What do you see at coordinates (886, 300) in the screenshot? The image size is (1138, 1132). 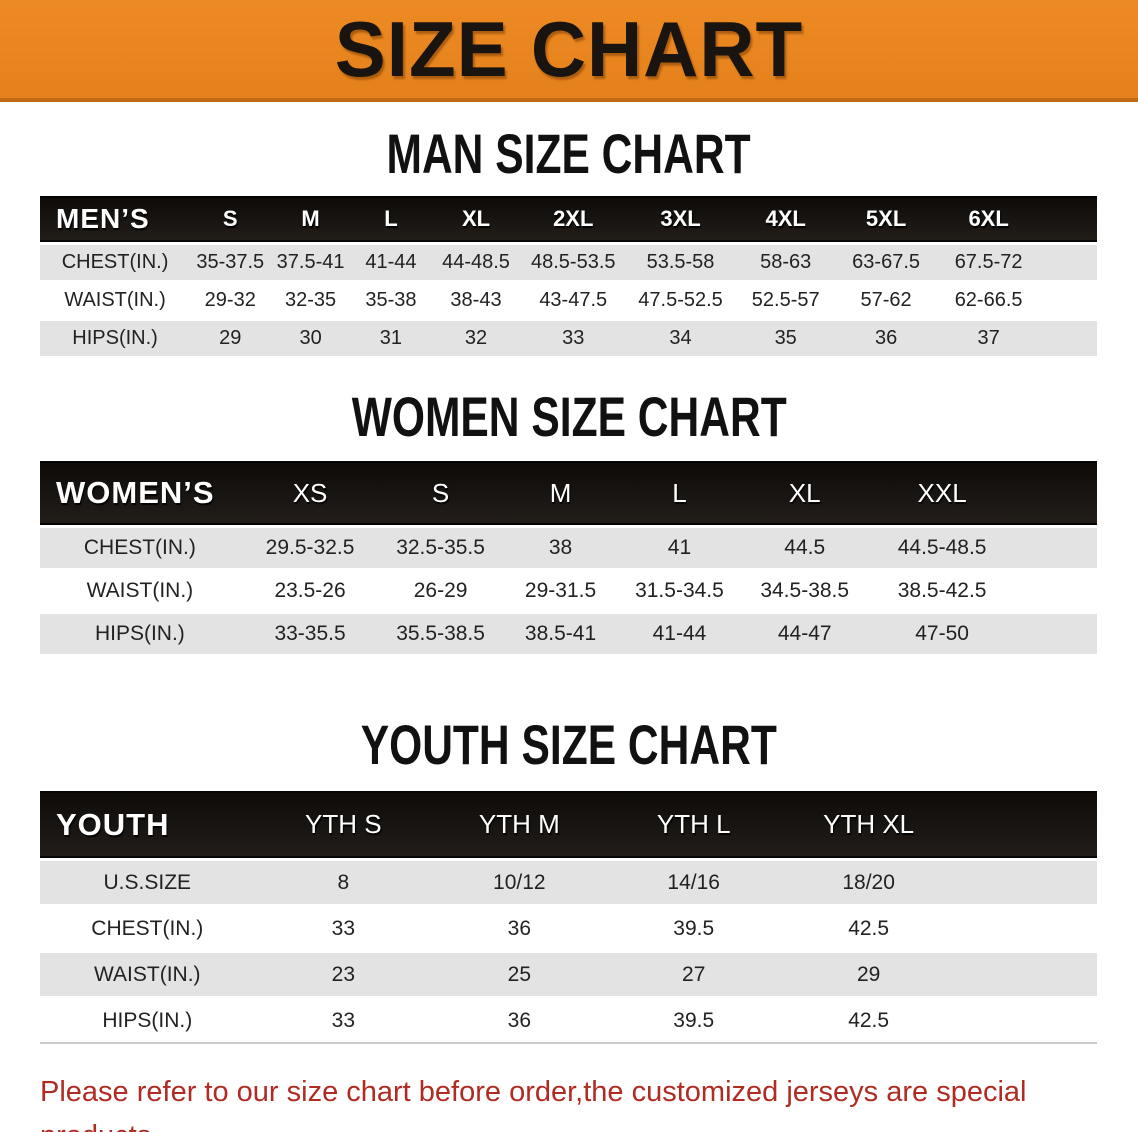 I see `table-cell: 57-62` at bounding box center [886, 300].